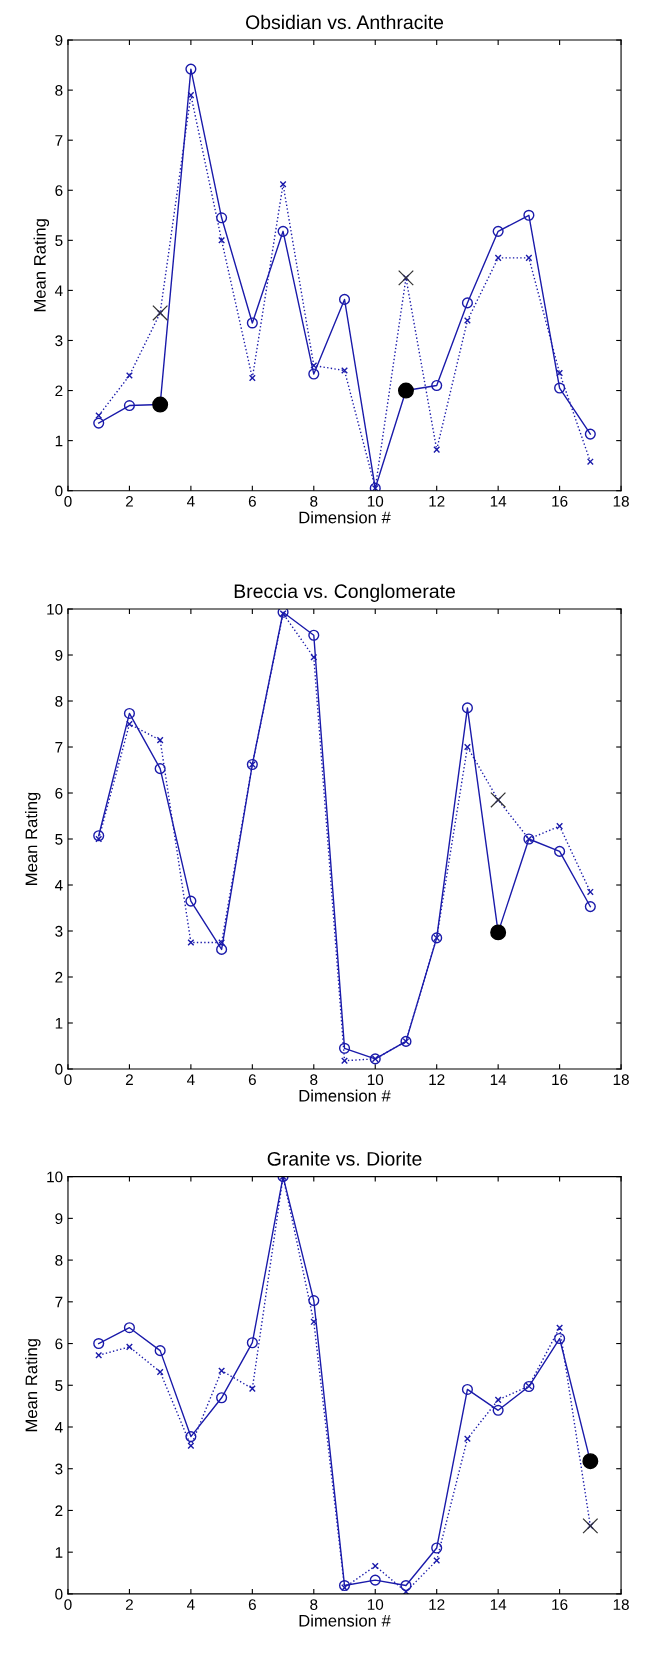 The height and width of the screenshot is (1669, 660). I want to click on chart-title: Obsidian vs. Anthracite, so click(345, 22).